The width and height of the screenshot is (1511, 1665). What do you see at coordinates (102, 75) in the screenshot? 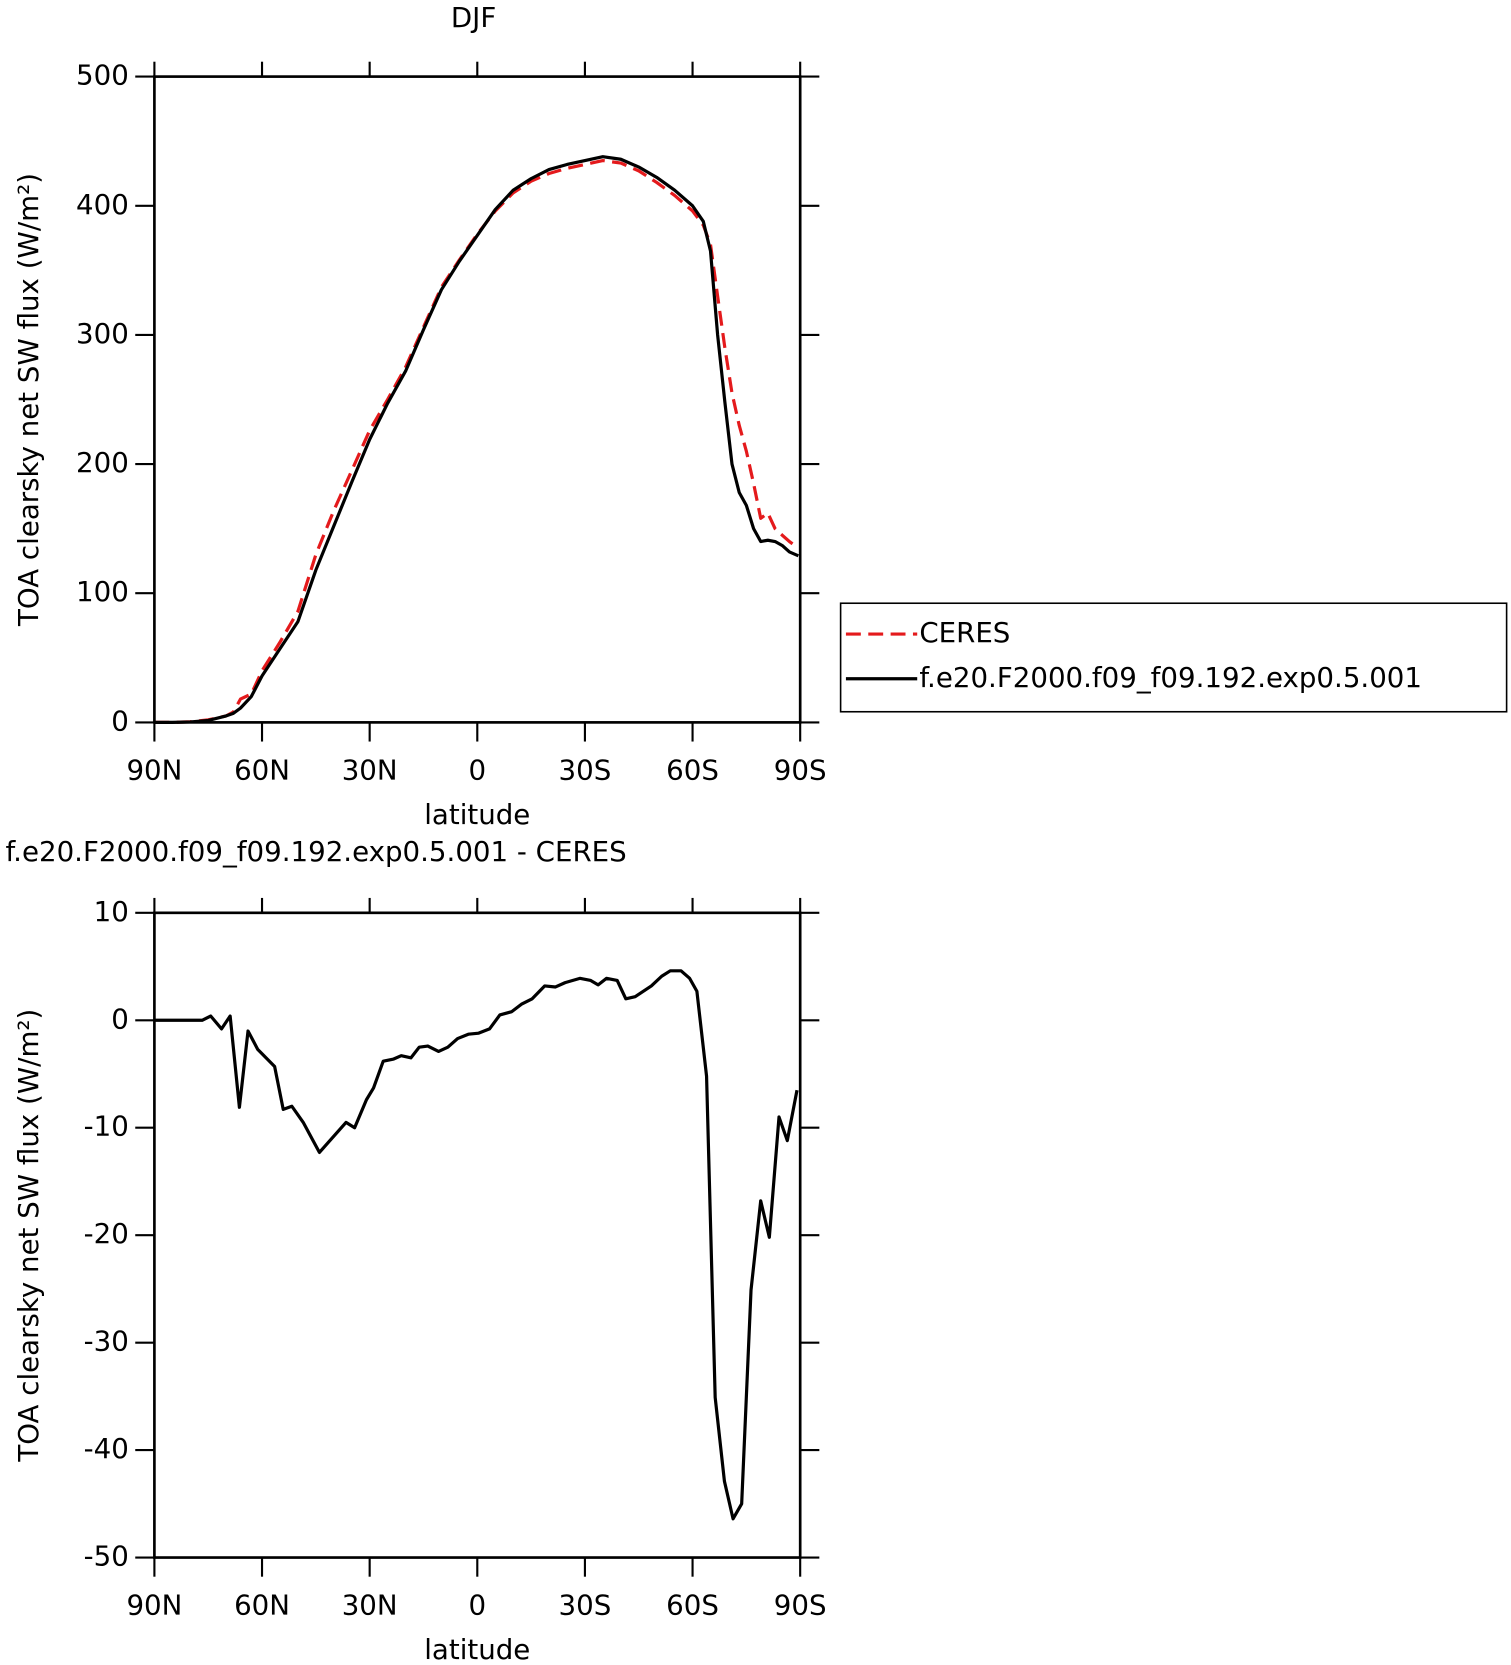
I see `y-tick-label: 500` at bounding box center [102, 75].